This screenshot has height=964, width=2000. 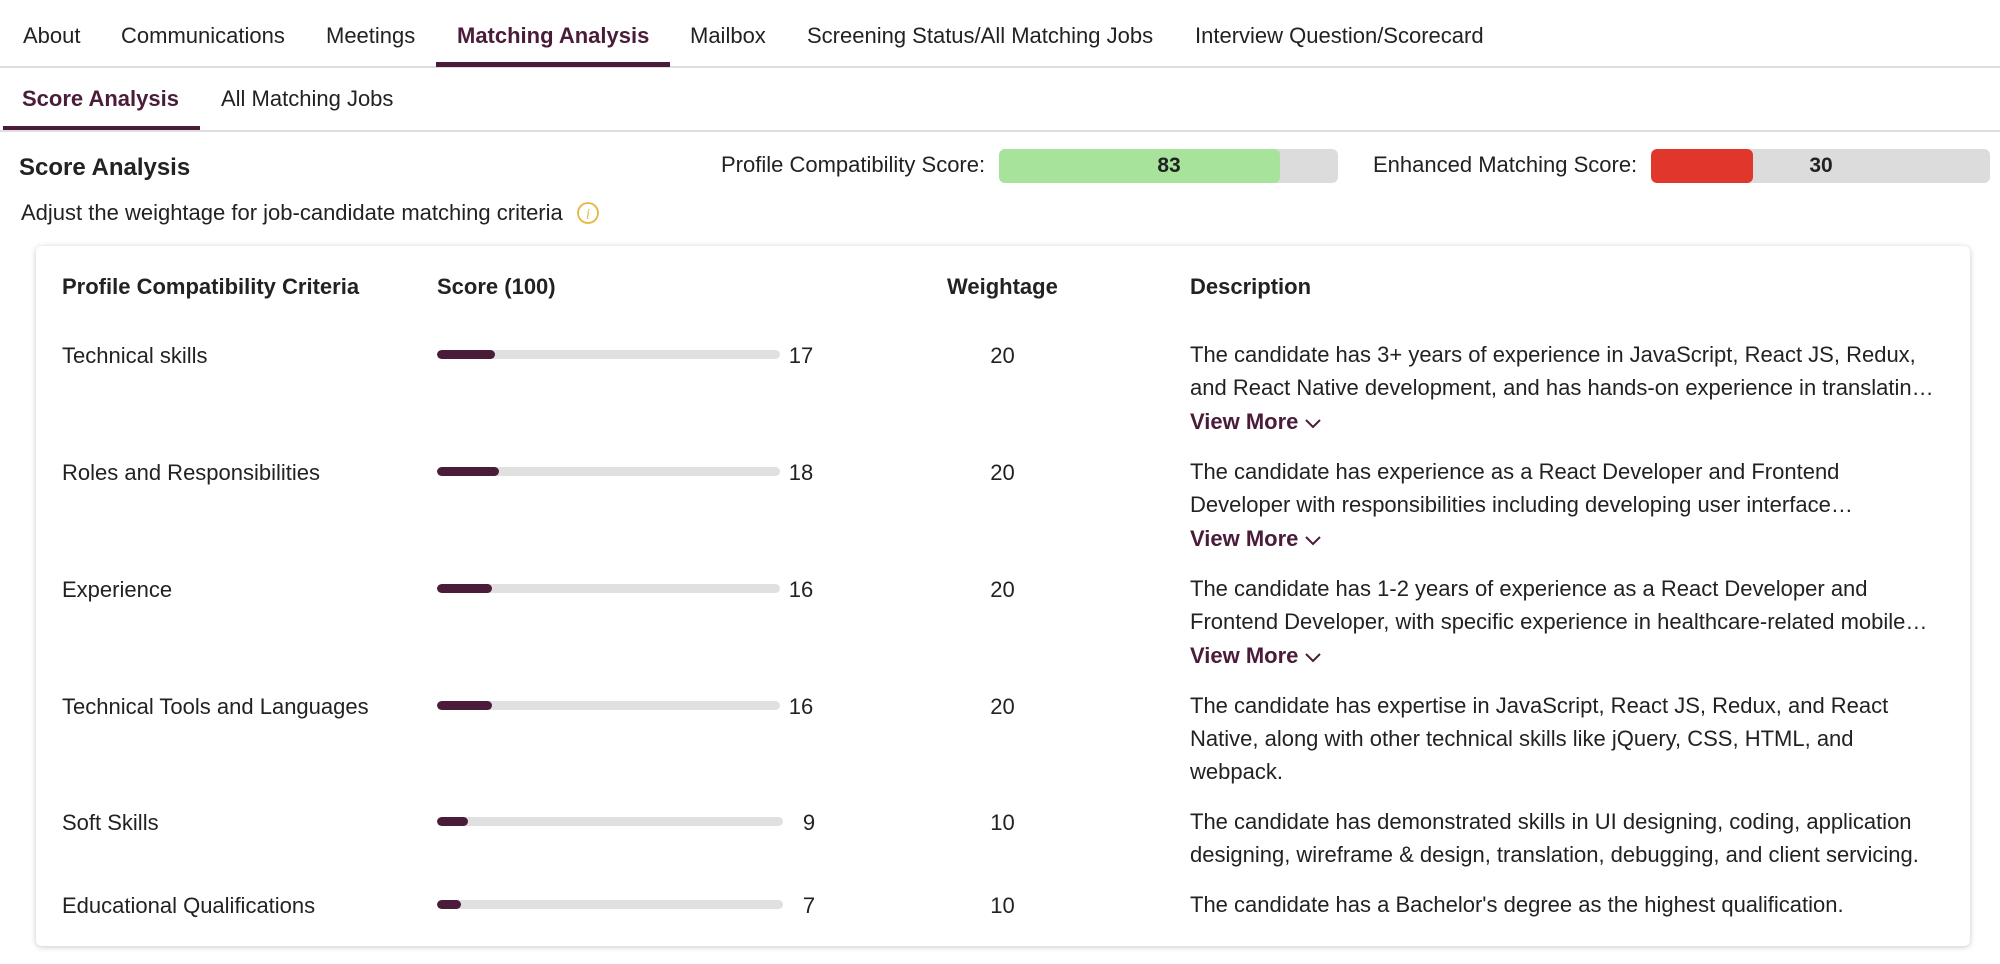 I want to click on profile-score-value: 83, so click(x=1169, y=165).